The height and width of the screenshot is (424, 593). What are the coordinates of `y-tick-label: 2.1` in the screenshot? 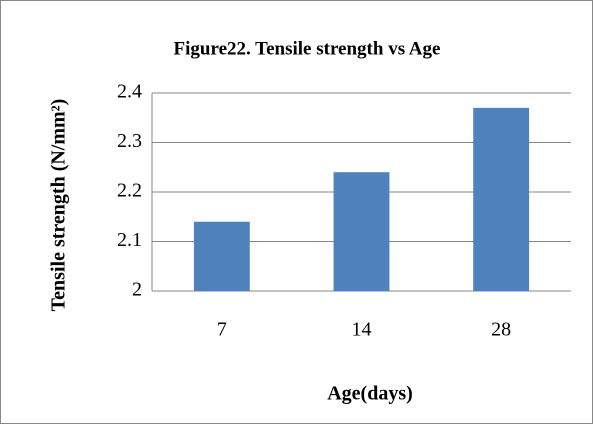 It's located at (129, 240).